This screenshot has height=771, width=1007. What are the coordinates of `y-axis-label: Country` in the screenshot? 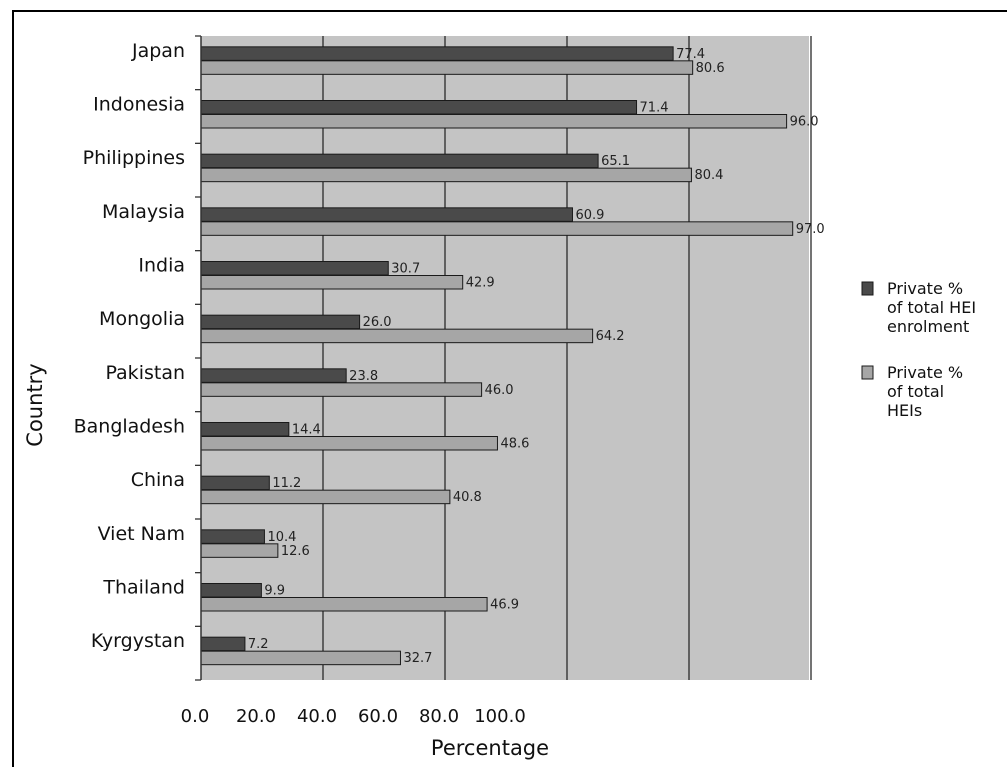 It's located at (35, 404).